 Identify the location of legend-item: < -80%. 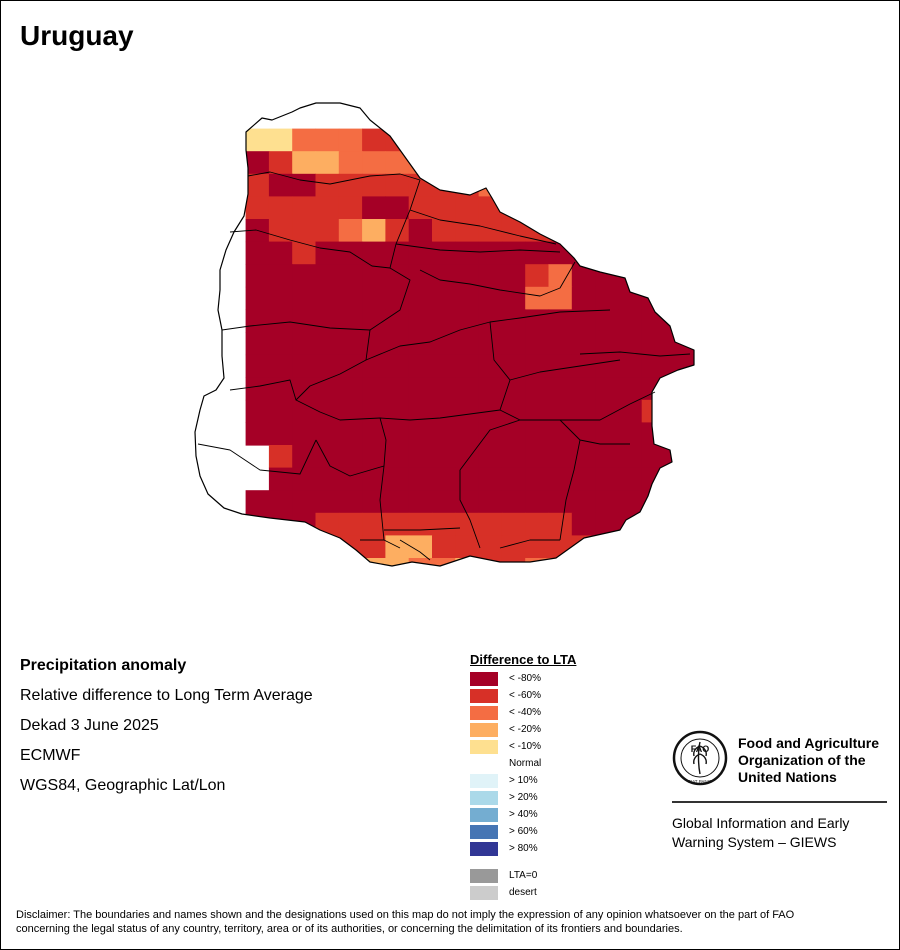
(523, 679).